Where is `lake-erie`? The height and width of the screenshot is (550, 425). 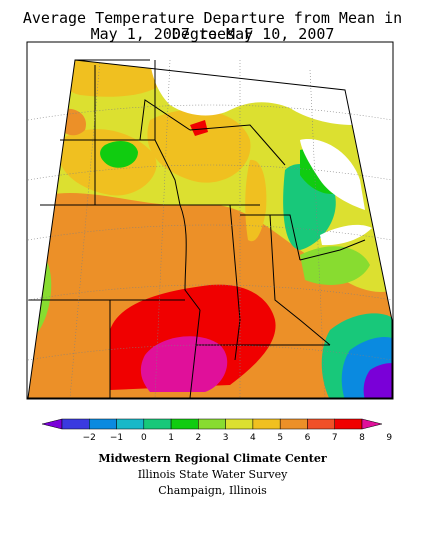 lake-erie is located at coordinates (346, 235).